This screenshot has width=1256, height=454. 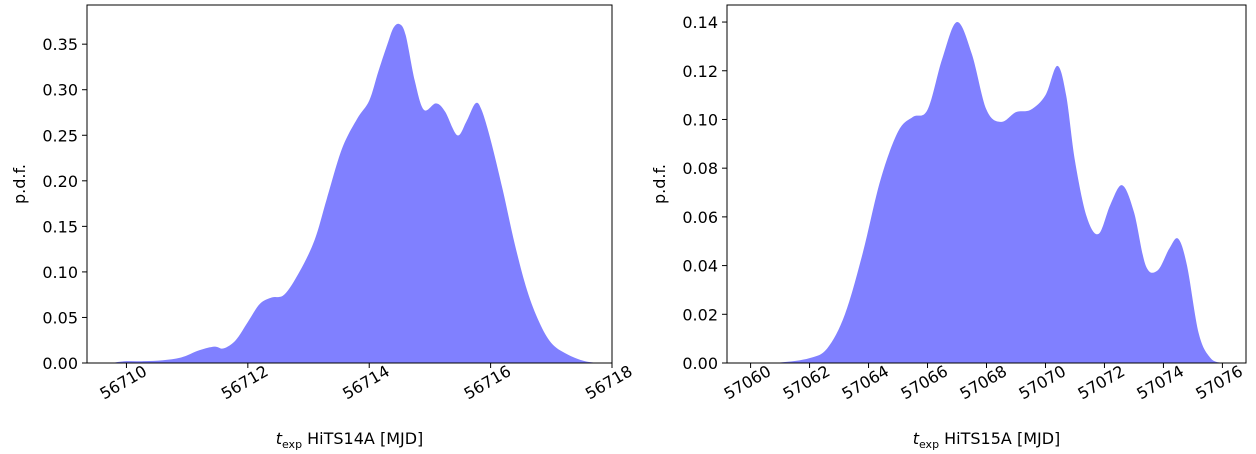 What do you see at coordinates (700, 168) in the screenshot?
I see `y-tick-label: 0.08` at bounding box center [700, 168].